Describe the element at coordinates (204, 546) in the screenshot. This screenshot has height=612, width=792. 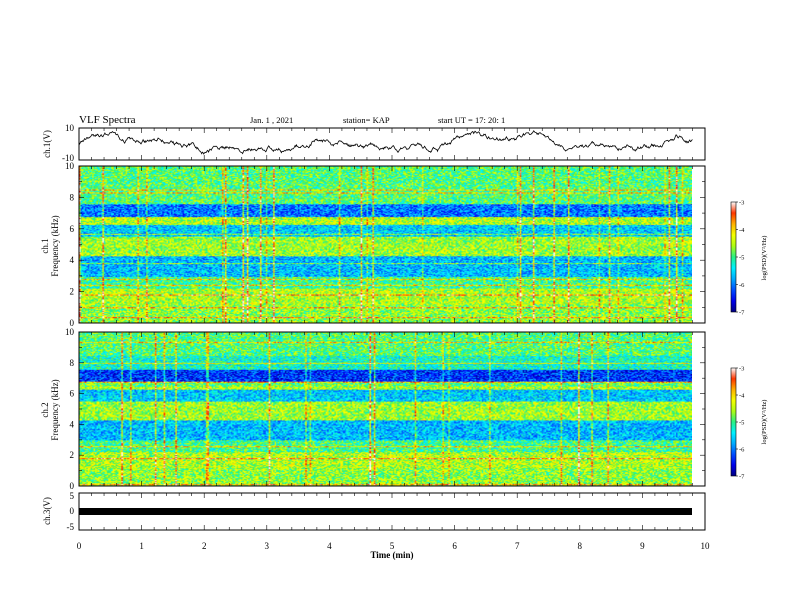
I see `x-tick-label: 2` at that location.